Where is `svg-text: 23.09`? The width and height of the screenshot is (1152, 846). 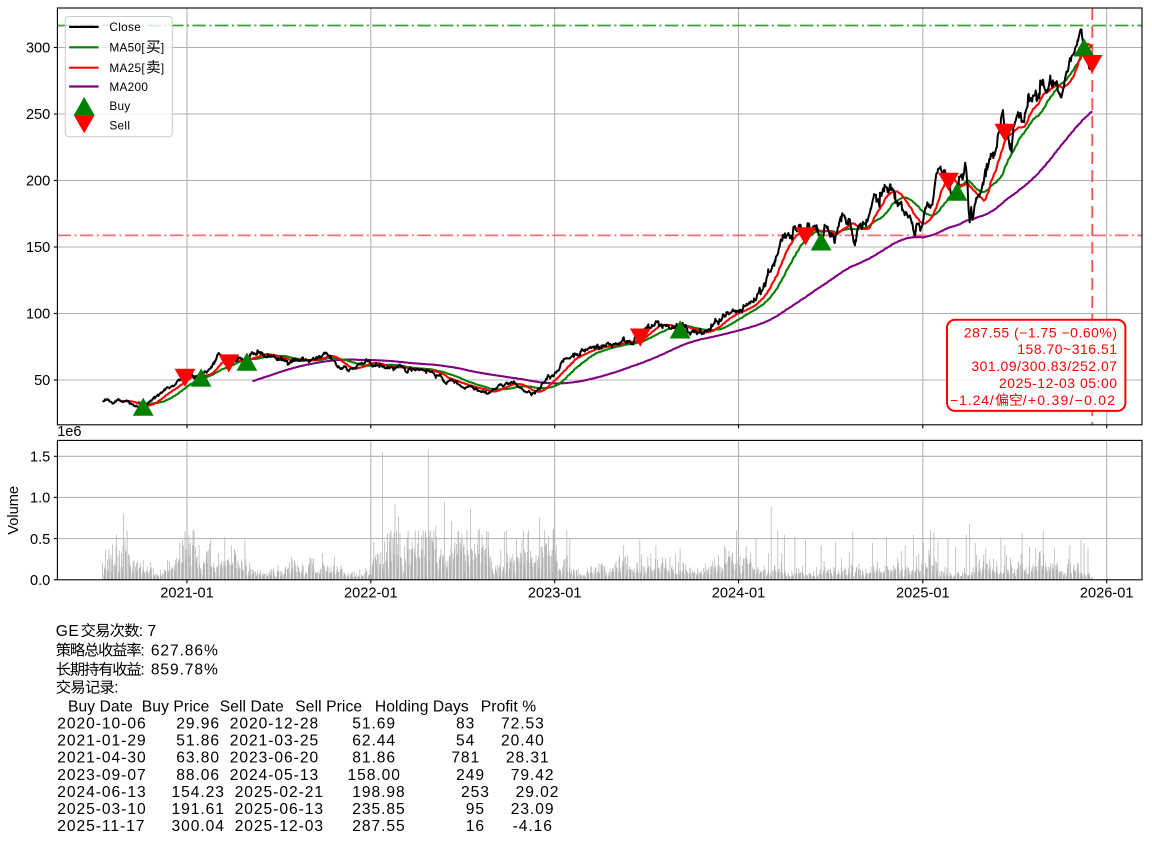
svg-text: 23.09 is located at coordinates (533, 809).